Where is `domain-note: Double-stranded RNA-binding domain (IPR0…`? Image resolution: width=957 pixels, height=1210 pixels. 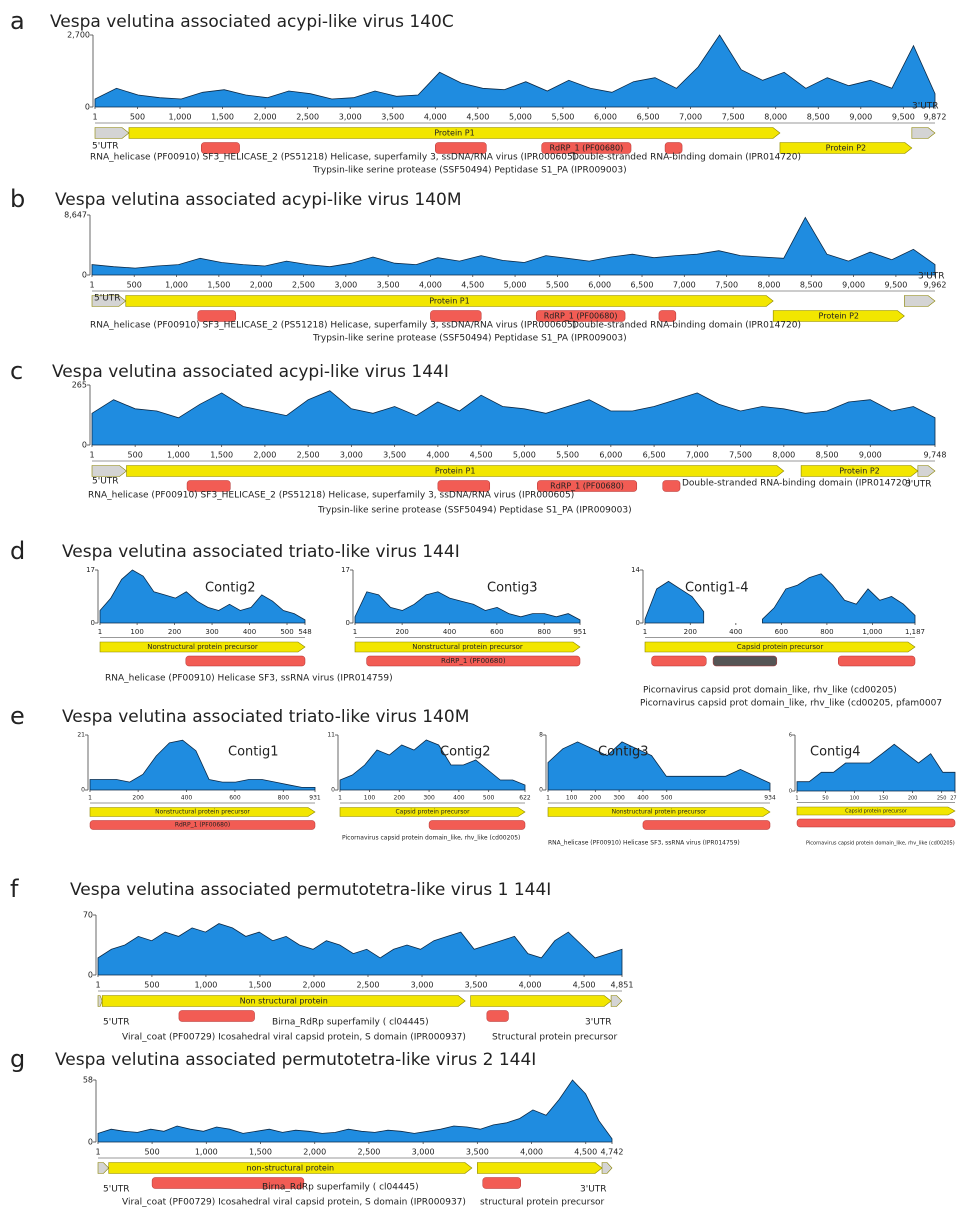 domain-note: Double-stranded RNA-binding domain (IPR0… is located at coordinates (796, 484).